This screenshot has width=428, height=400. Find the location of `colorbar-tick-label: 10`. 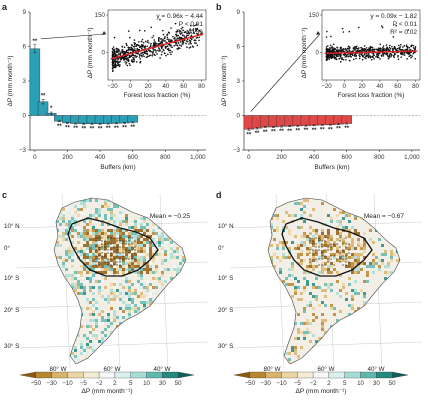

colorbar-tick-label: 10 is located at coordinates (360, 383).